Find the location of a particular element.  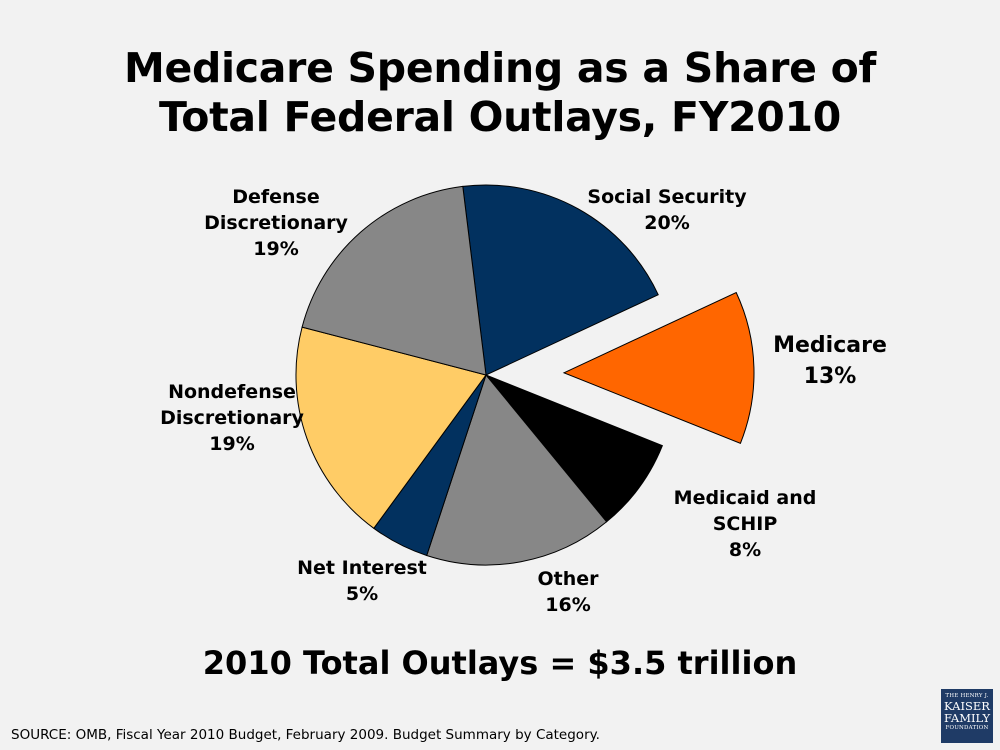

label-net-interest-name: Net Interest is located at coordinates (362, 568).